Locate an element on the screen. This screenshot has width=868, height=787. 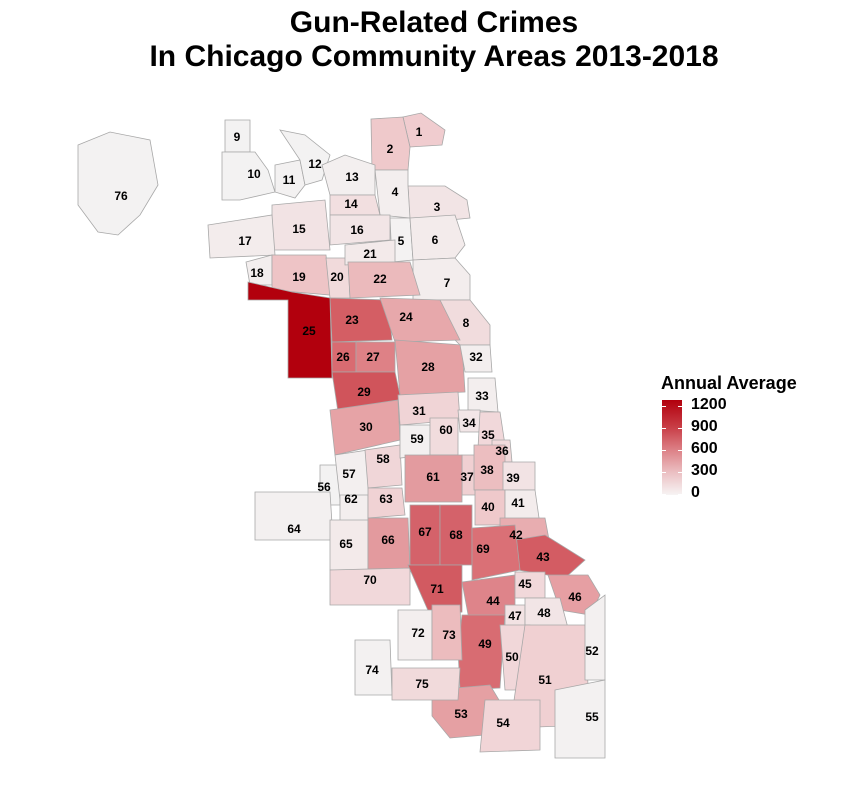
community-area-label-35: 35 is located at coordinates (488, 435).